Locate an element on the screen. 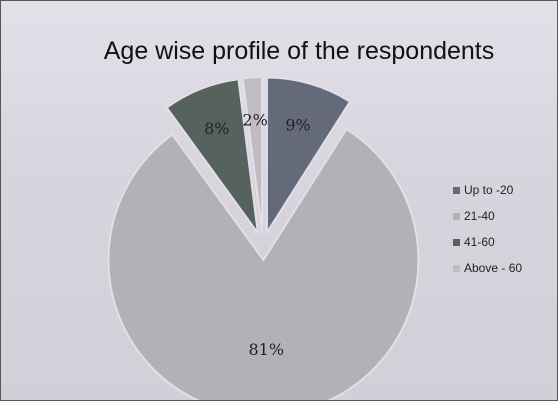 This screenshot has height=401, width=558. legend-label: 21-40 is located at coordinates (479, 216).